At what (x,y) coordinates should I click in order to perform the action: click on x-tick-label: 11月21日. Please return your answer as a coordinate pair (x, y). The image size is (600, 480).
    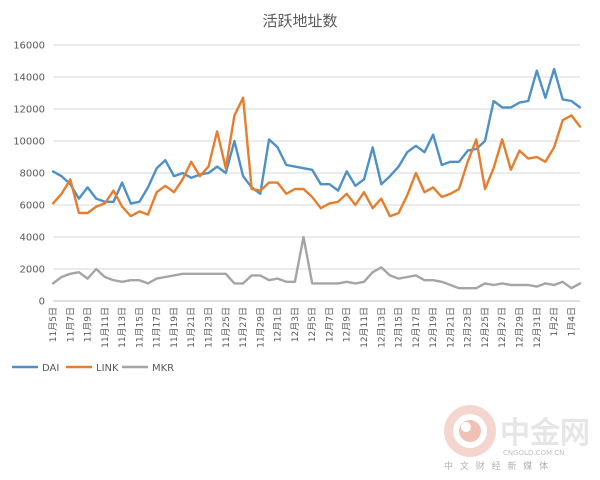
    Looking at the image, I should click on (191, 327).